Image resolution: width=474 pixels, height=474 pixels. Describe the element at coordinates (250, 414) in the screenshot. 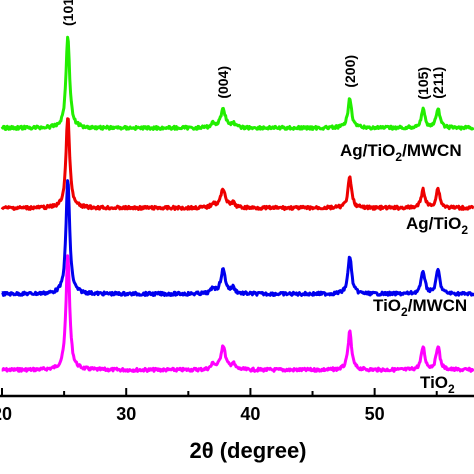

I see `x-tick-label-2: 40` at that location.